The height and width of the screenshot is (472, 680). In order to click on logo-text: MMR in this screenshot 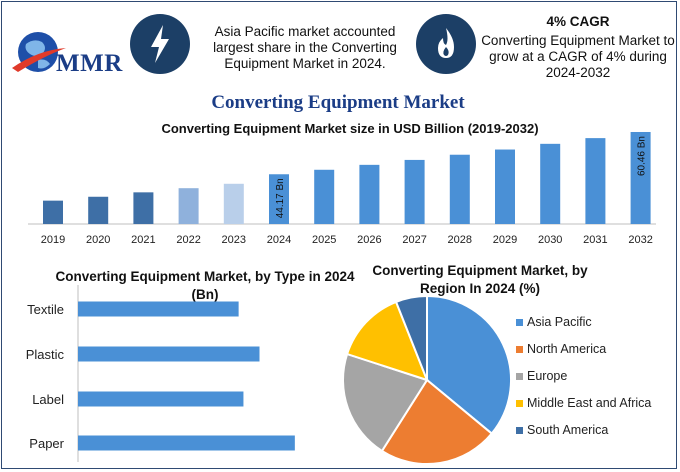, I will do `click(89, 63)`.